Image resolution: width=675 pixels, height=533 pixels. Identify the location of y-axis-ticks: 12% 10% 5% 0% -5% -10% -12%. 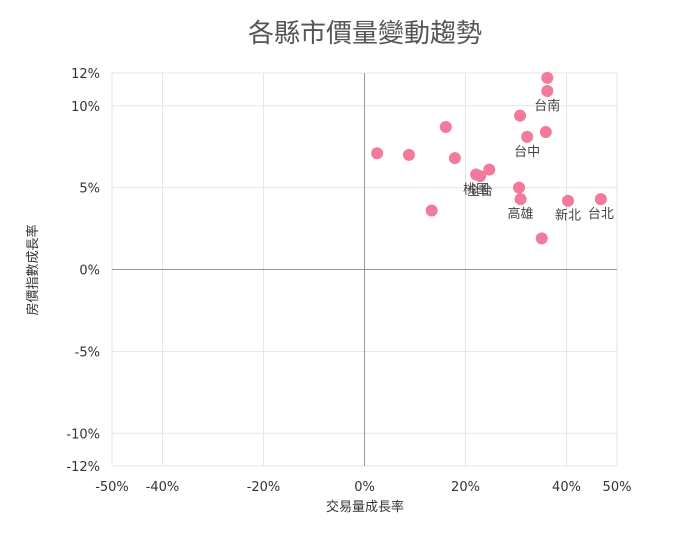
(83, 271).